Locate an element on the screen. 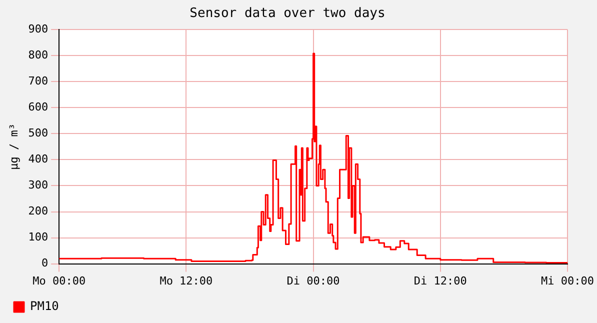 This screenshot has width=597, height=323. y-tick-label: 300 is located at coordinates (38, 185).